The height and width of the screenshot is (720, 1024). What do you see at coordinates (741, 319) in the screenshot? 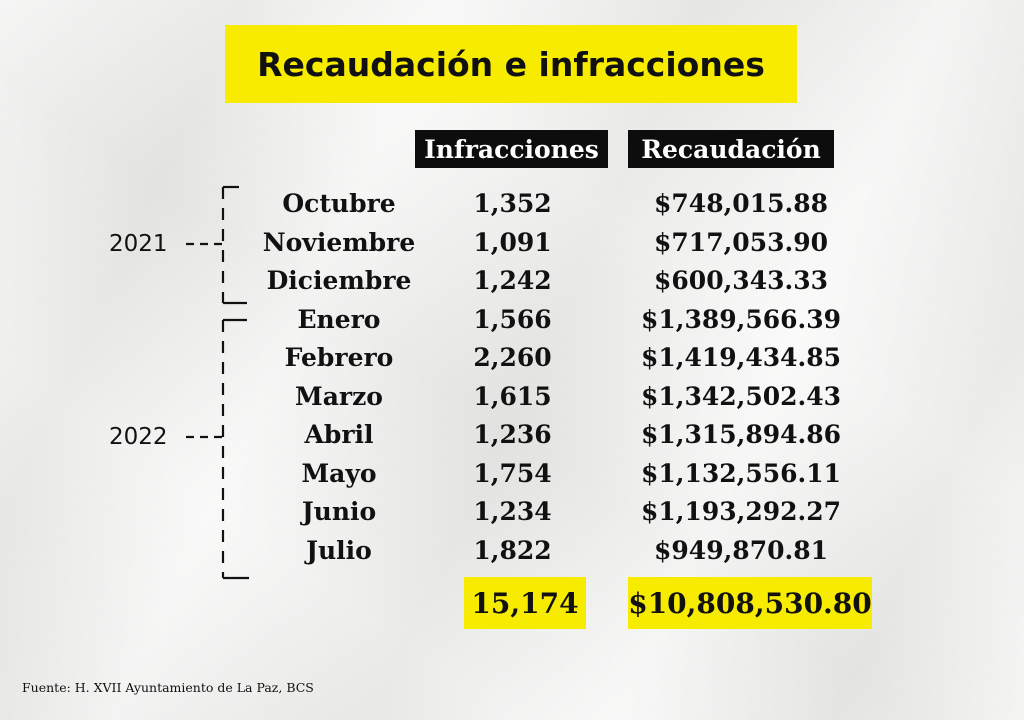
I see `recaudacion-value: $1,389,566.39` at bounding box center [741, 319].